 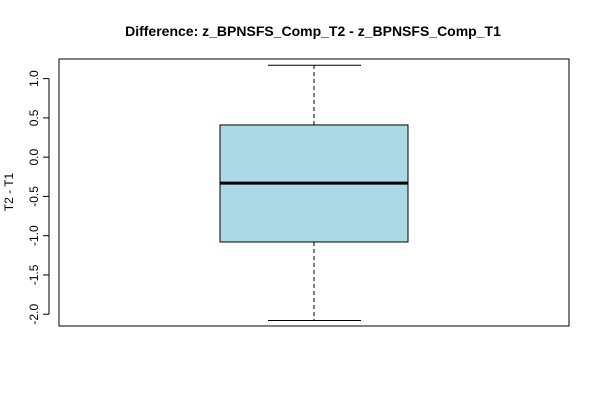 What do you see at coordinates (34, 314) in the screenshot?
I see `y-tick-label: -2.0` at bounding box center [34, 314].